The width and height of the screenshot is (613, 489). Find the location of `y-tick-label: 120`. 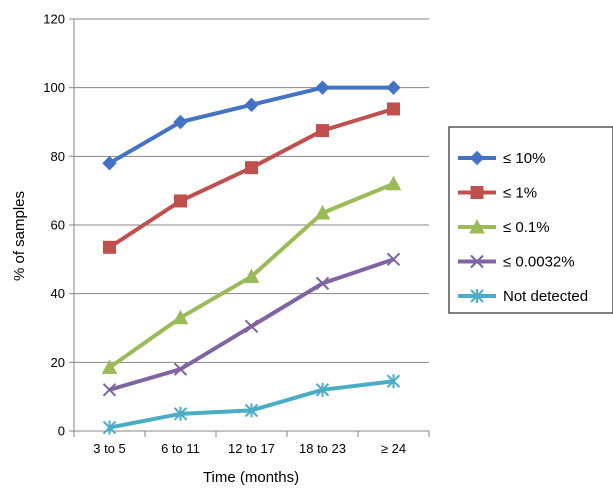

y-tick-label: 120 is located at coordinates (54, 19).